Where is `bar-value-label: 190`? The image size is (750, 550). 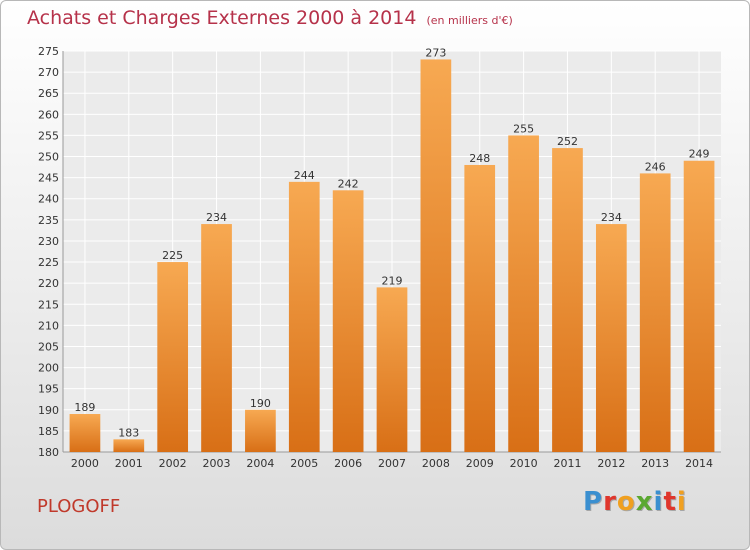 bar-value-label: 190 is located at coordinates (260, 403).